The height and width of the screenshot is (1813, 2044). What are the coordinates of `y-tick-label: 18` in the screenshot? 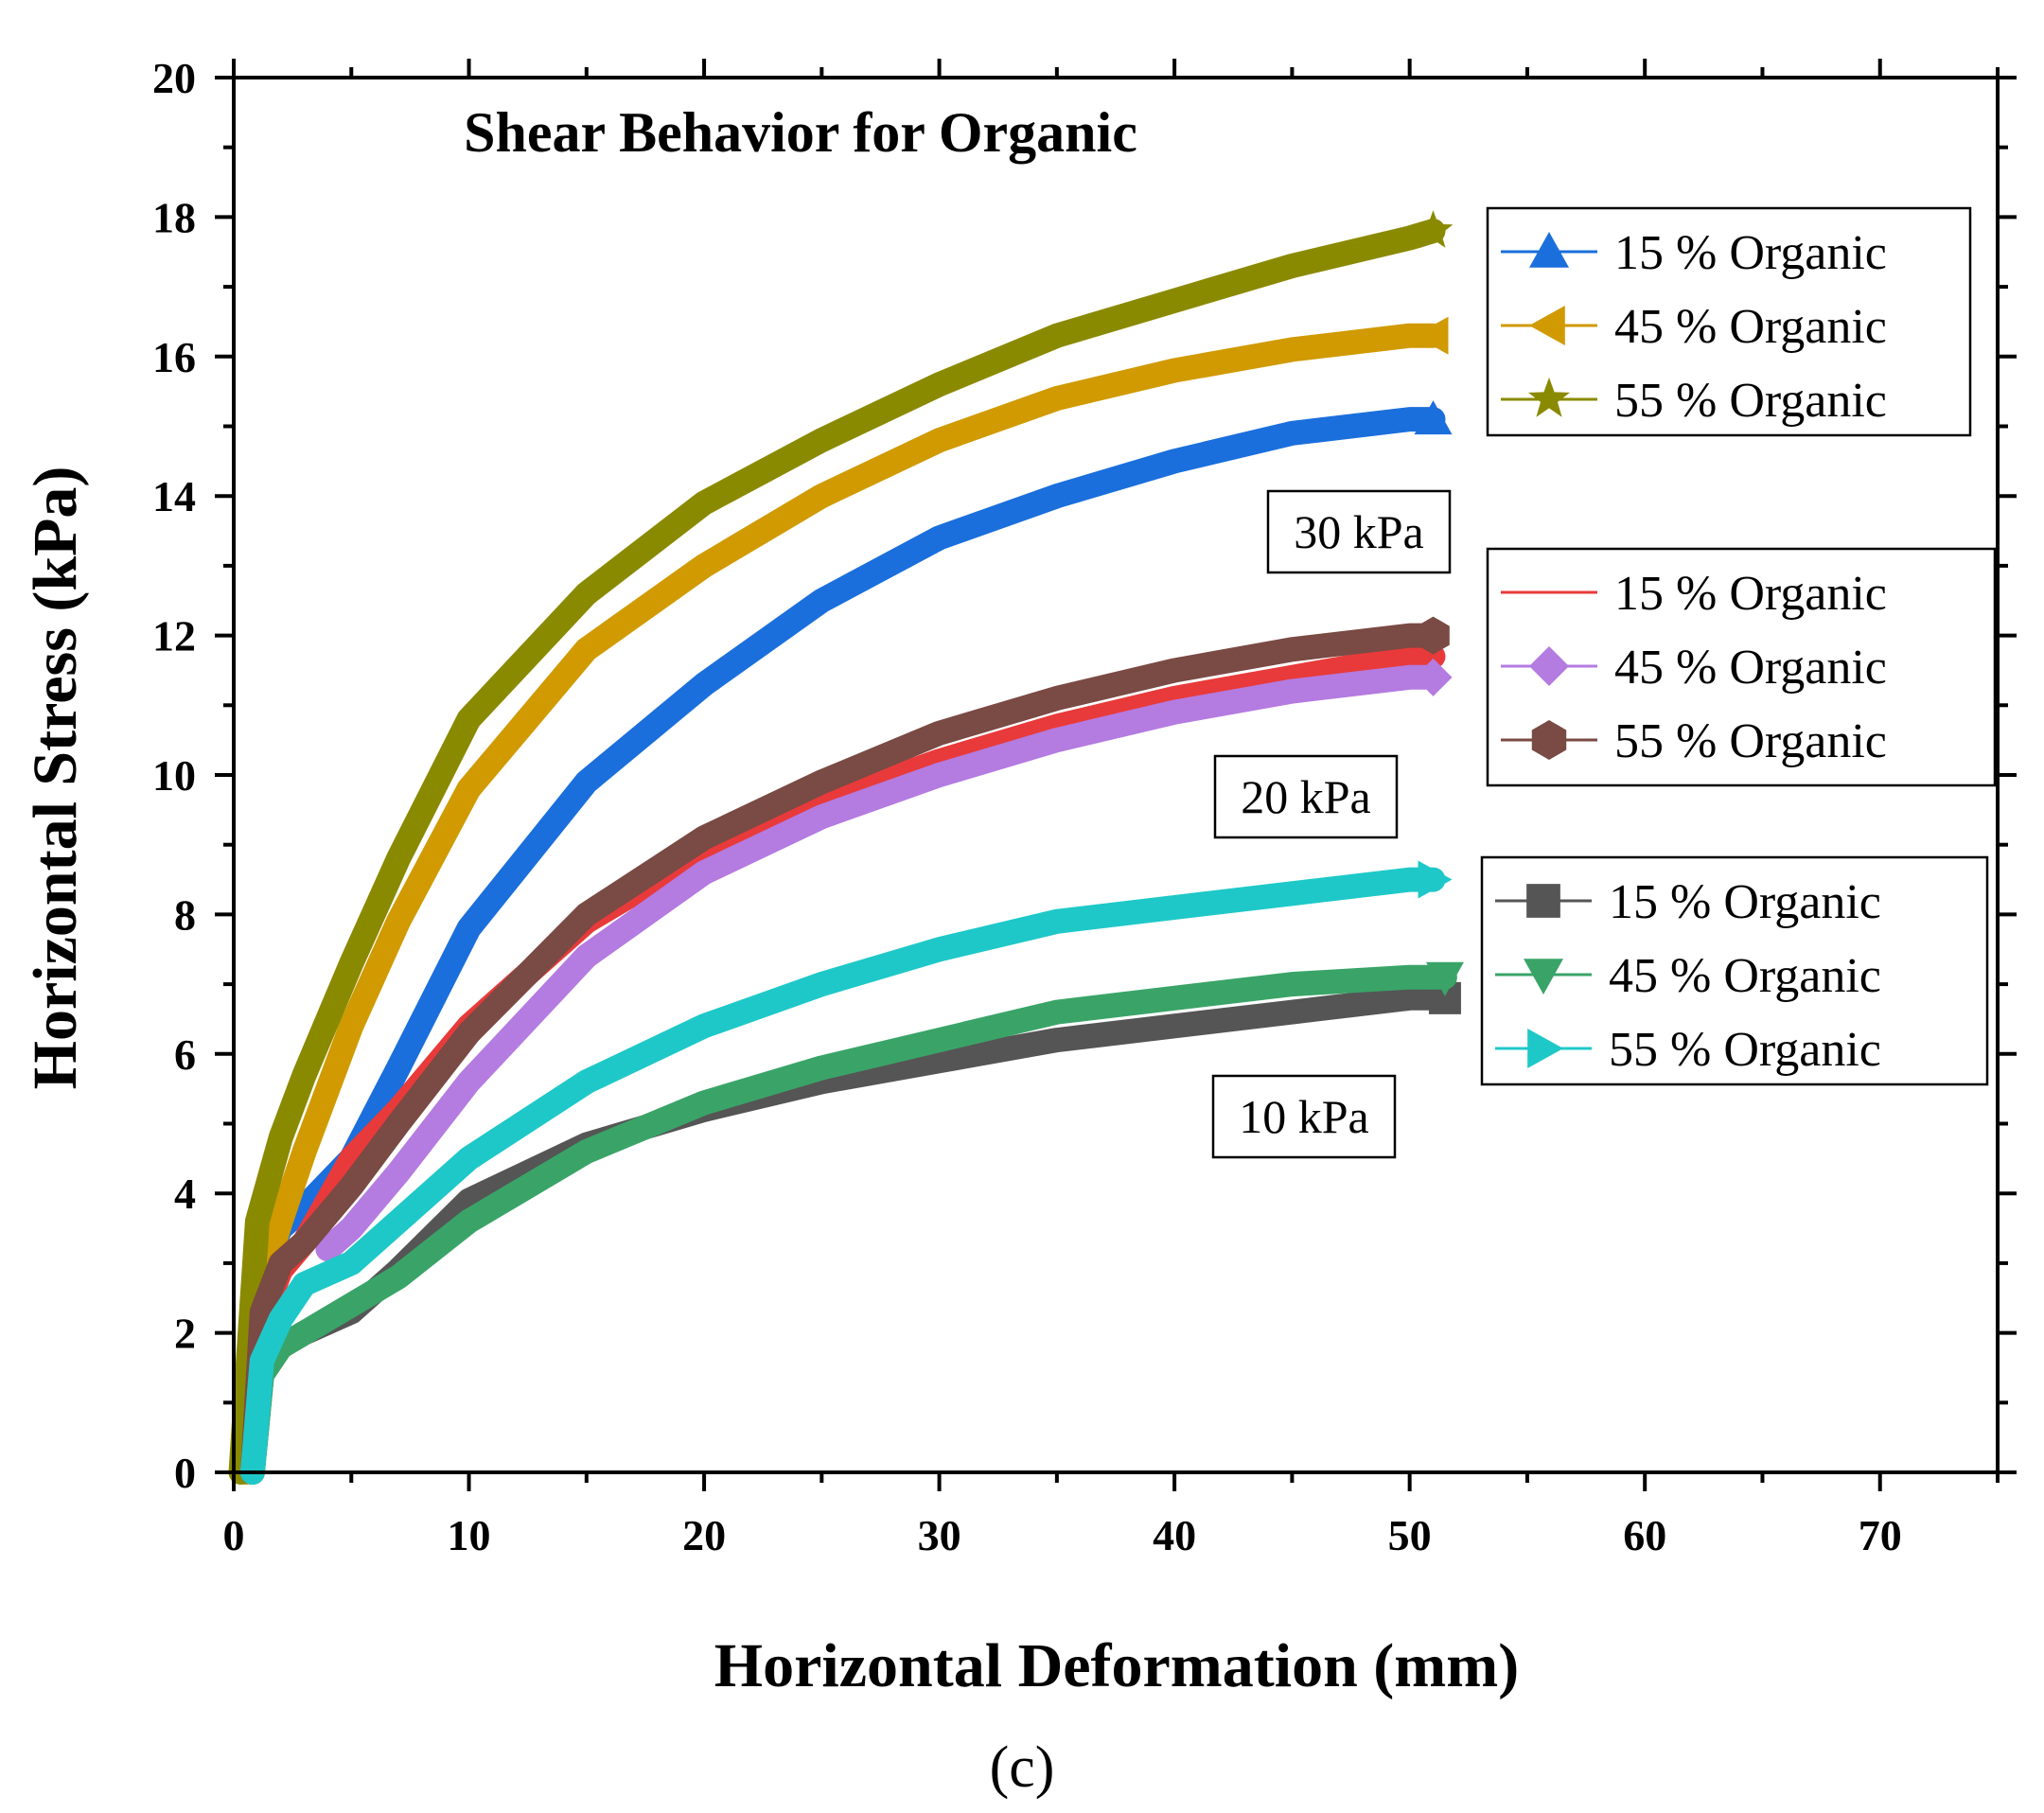 It's located at (174, 217).